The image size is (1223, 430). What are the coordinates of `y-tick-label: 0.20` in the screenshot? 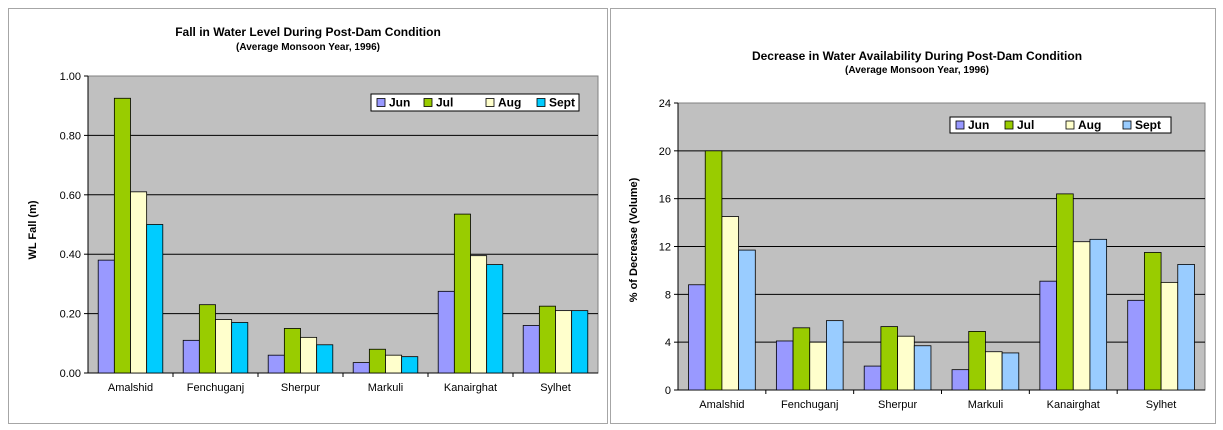 It's located at (70, 315).